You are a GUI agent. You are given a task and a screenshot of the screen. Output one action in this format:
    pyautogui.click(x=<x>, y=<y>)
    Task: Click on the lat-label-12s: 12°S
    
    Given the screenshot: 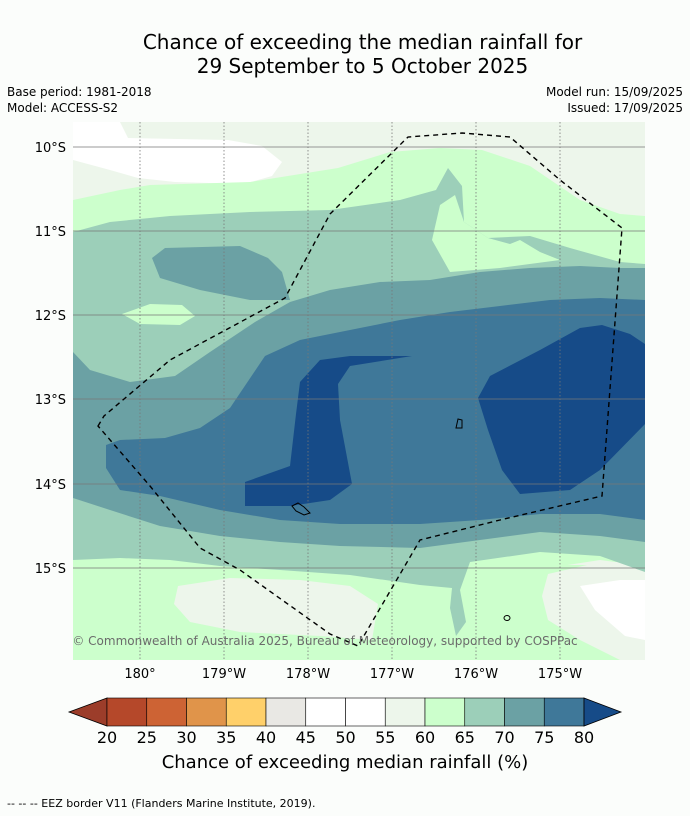 What is the action you would take?
    pyautogui.click(x=50, y=316)
    